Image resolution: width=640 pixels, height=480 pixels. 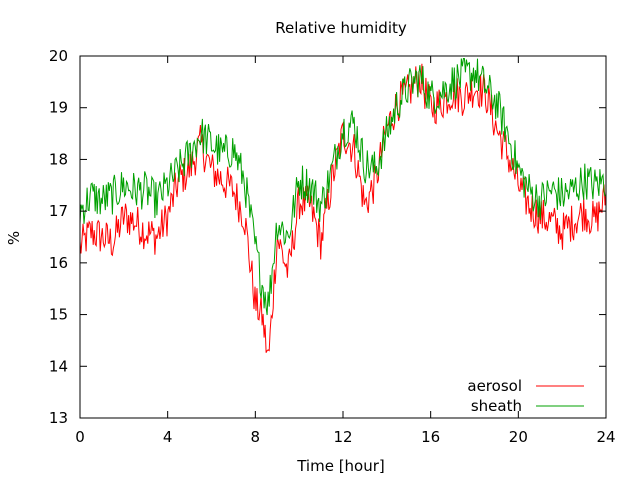 What do you see at coordinates (342, 437) in the screenshot?
I see `x-tick-label: 12` at bounding box center [342, 437].